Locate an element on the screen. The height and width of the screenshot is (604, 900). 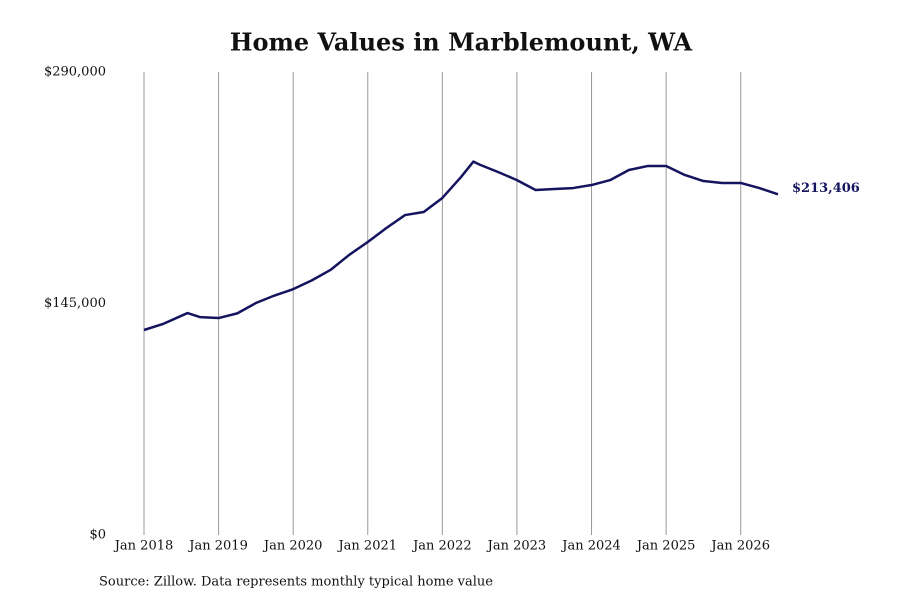
x-tick-label: Jan 2020 is located at coordinates (292, 546).